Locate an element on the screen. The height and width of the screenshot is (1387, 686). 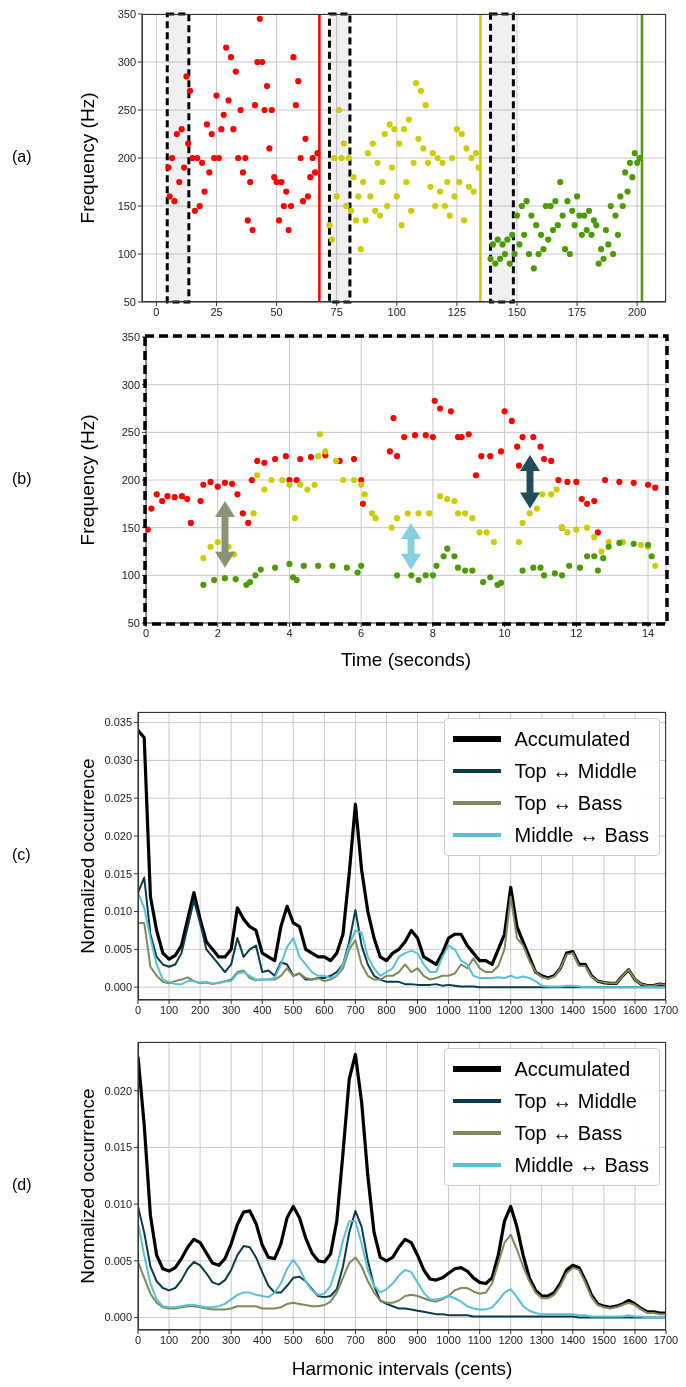
x-tick-label: 14 is located at coordinates (648, 632).